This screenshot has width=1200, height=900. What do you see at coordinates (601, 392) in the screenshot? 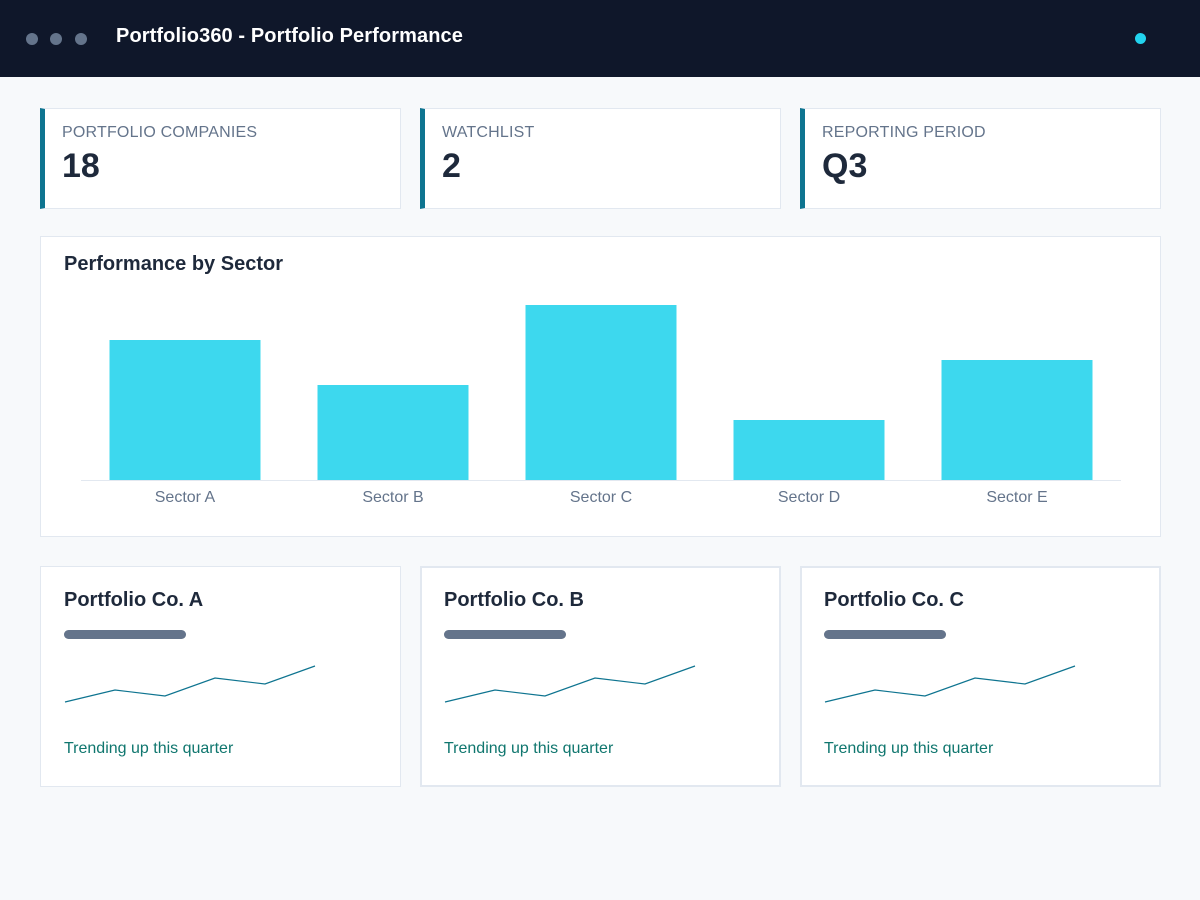
I see `bar-sector-c` at bounding box center [601, 392].